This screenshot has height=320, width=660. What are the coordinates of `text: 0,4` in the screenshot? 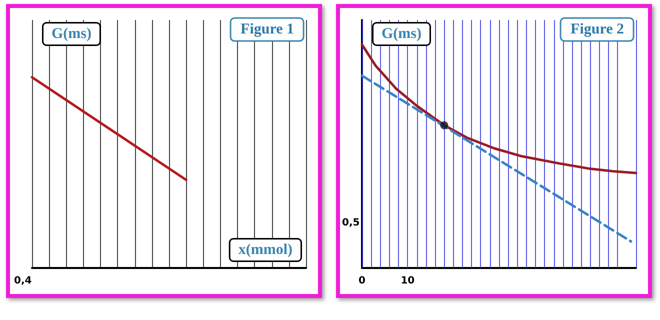 It's located at (23, 281).